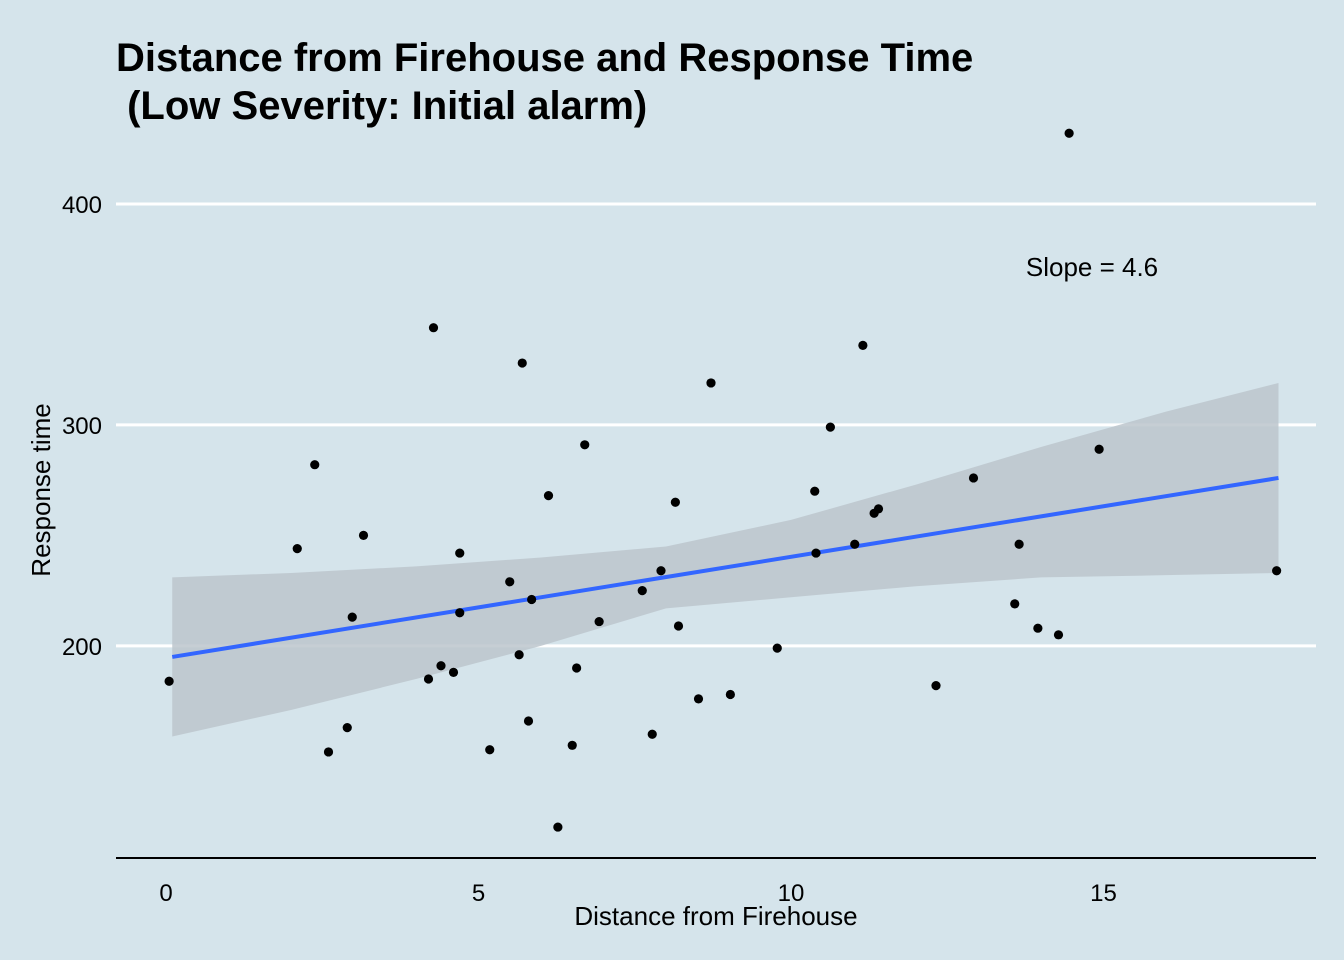 This screenshot has height=960, width=1344. Describe the element at coordinates (41, 489) in the screenshot. I see `y-axis-label: Response time` at that location.